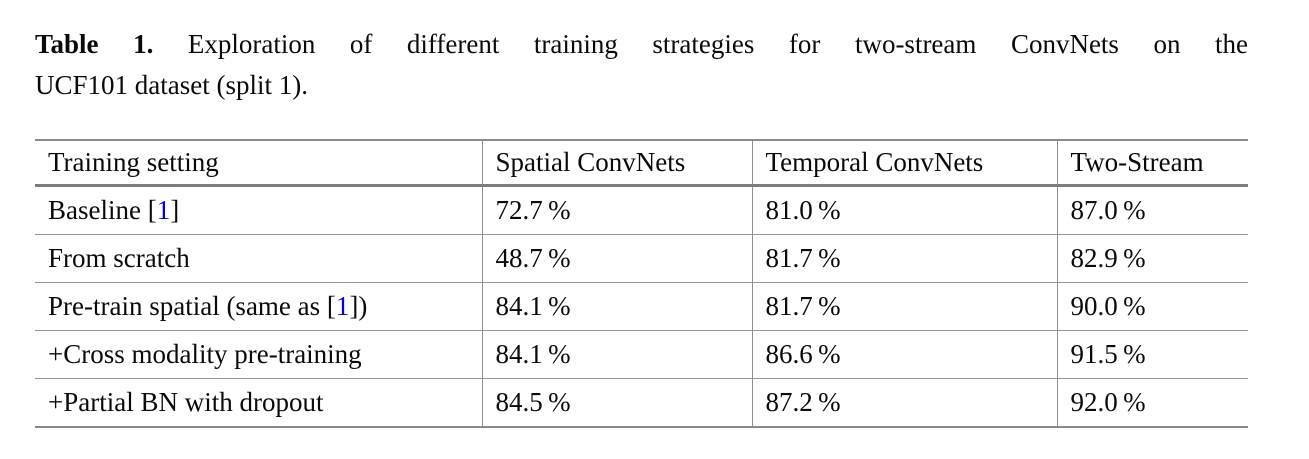 The height and width of the screenshot is (459, 1309). I want to click on cell-two-stream: 91.5 %, so click(1108, 354).